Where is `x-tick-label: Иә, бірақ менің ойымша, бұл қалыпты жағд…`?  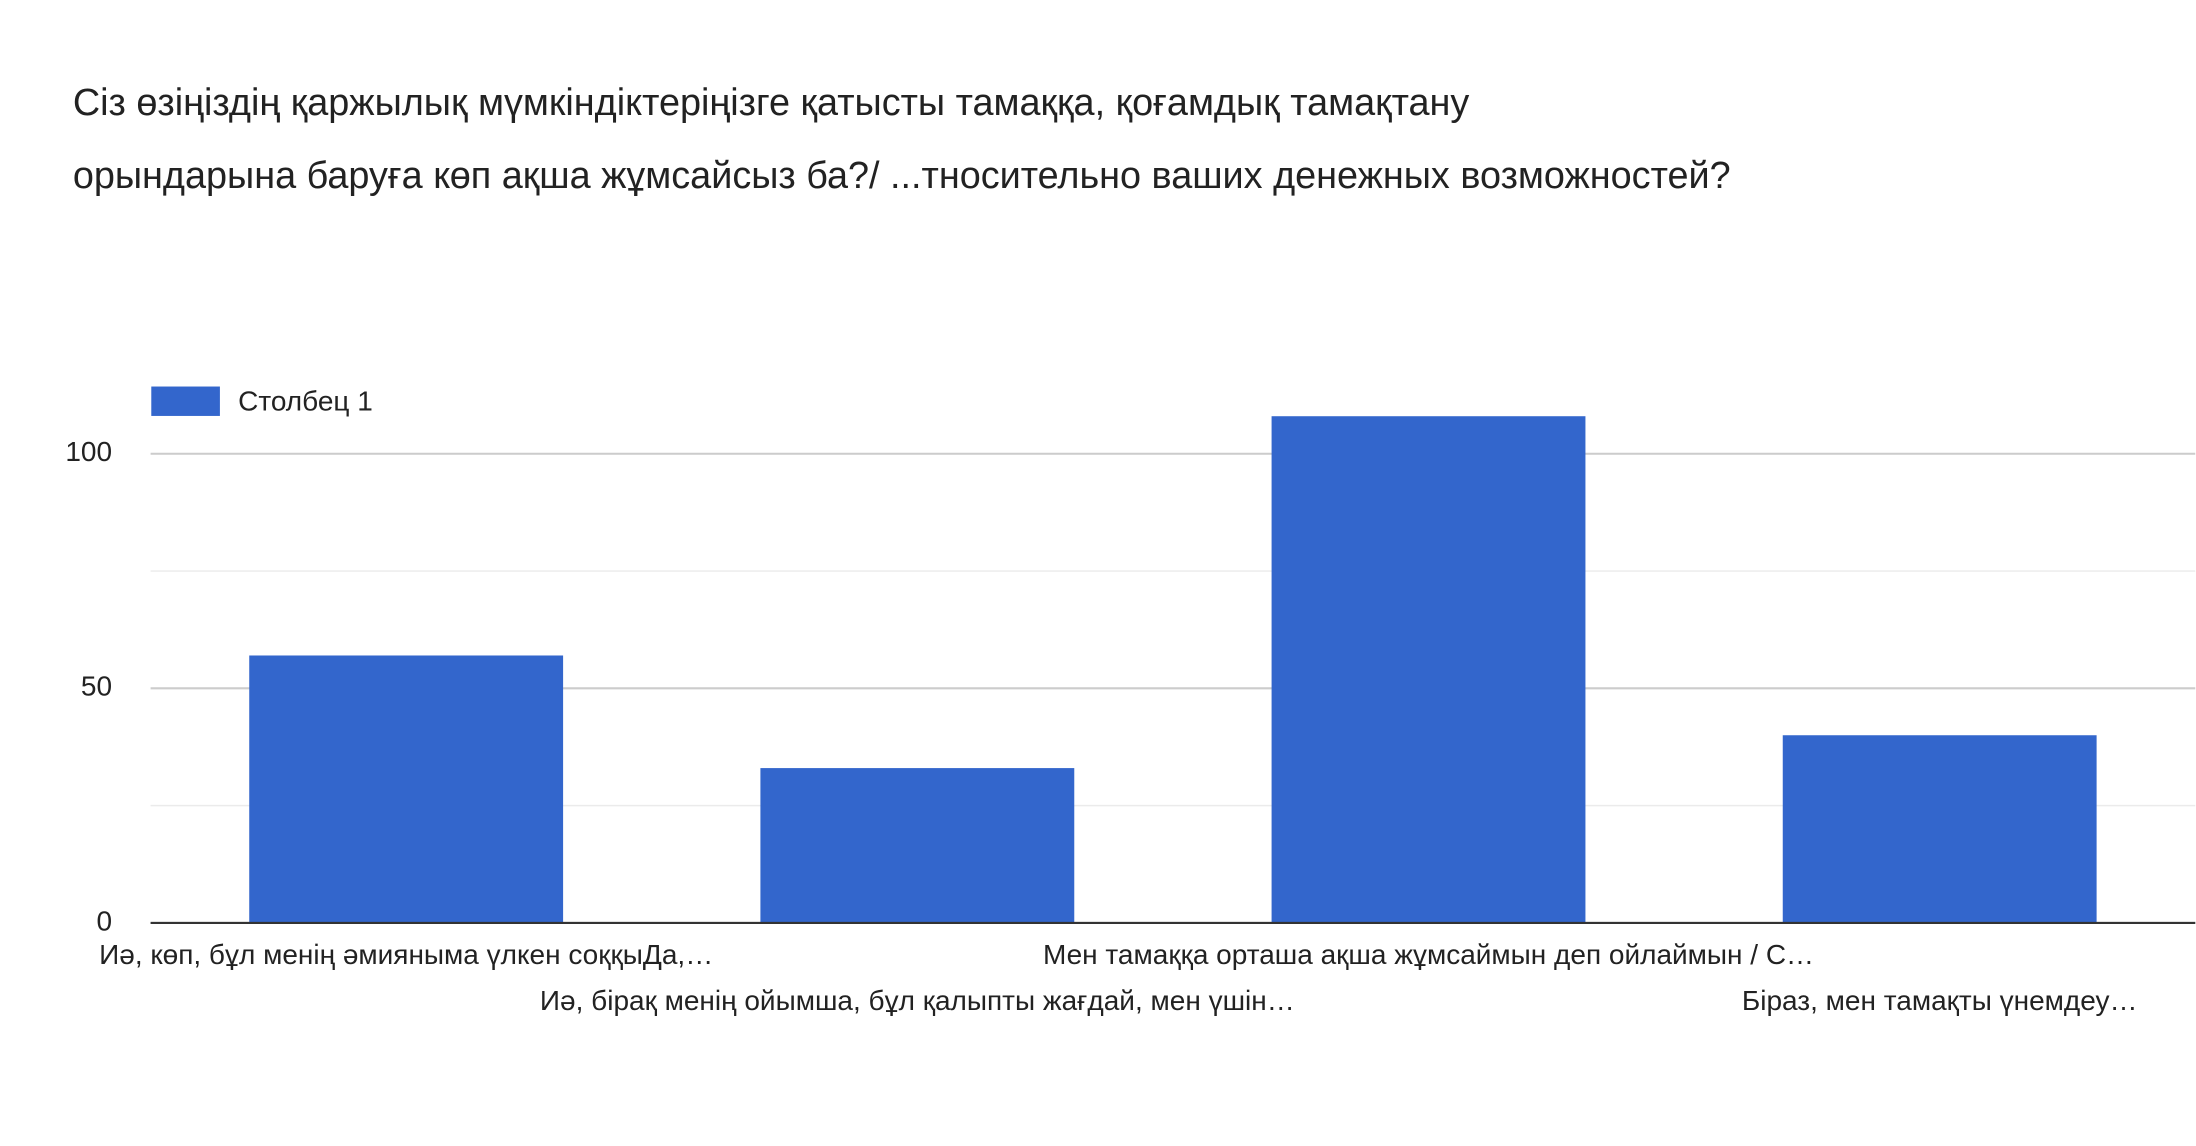 x-tick-label: Иә, бірақ менің ойымша, бұл қалыпты жағд… is located at coordinates (917, 1000).